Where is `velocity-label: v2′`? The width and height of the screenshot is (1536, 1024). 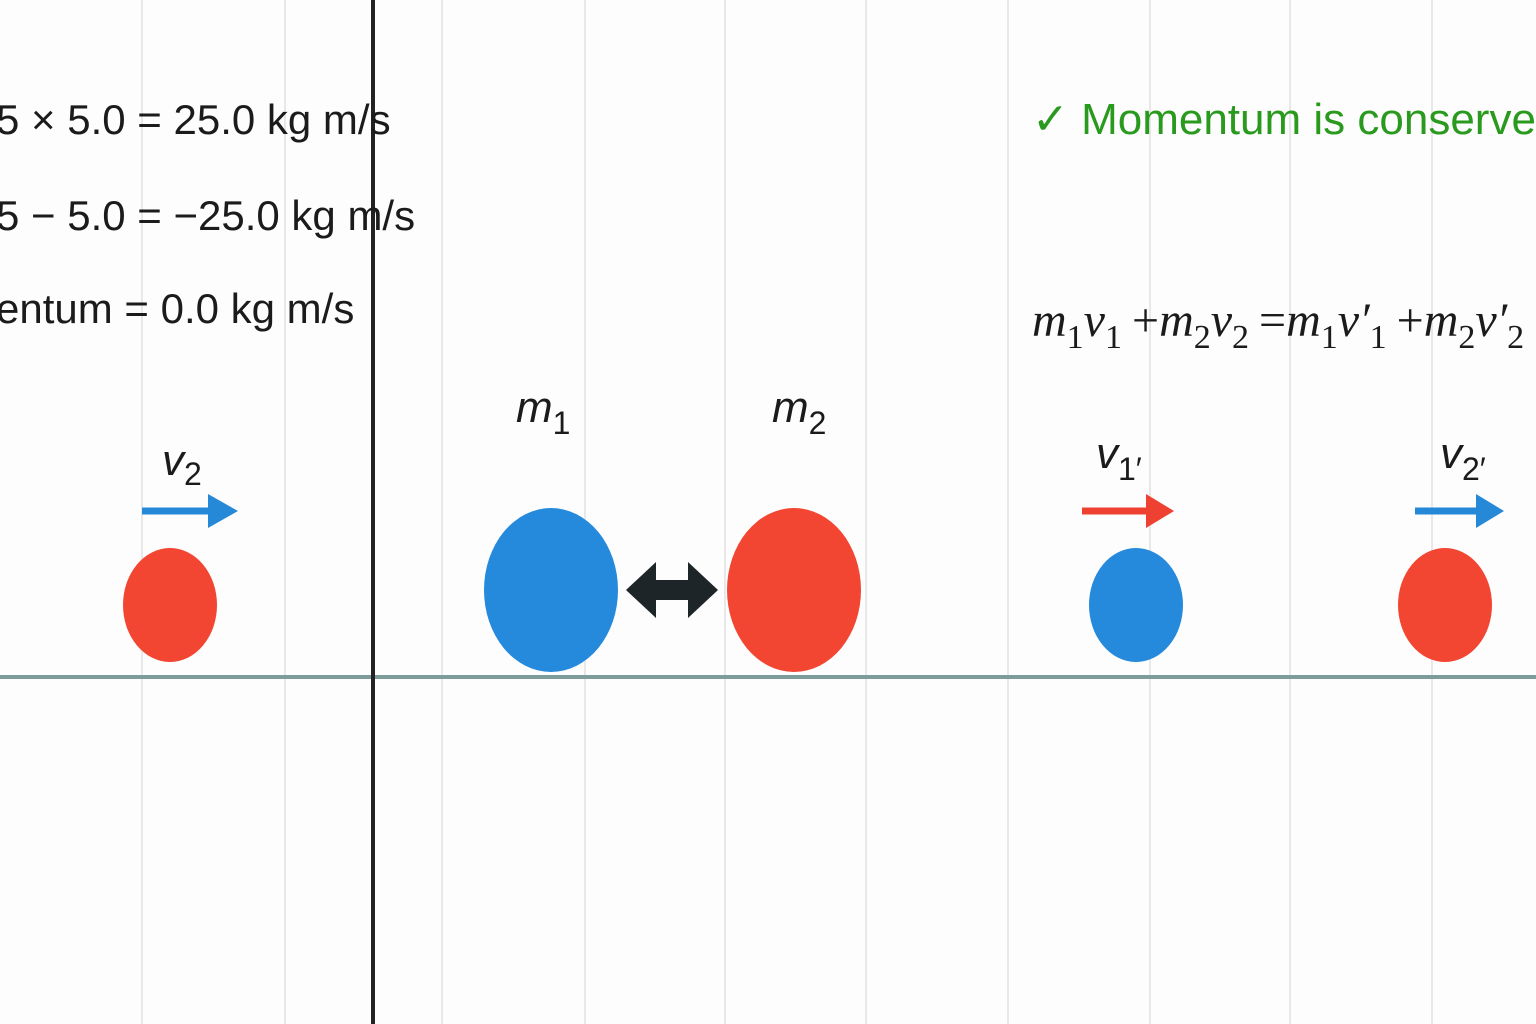
velocity-label: v2′ is located at coordinates (1463, 458).